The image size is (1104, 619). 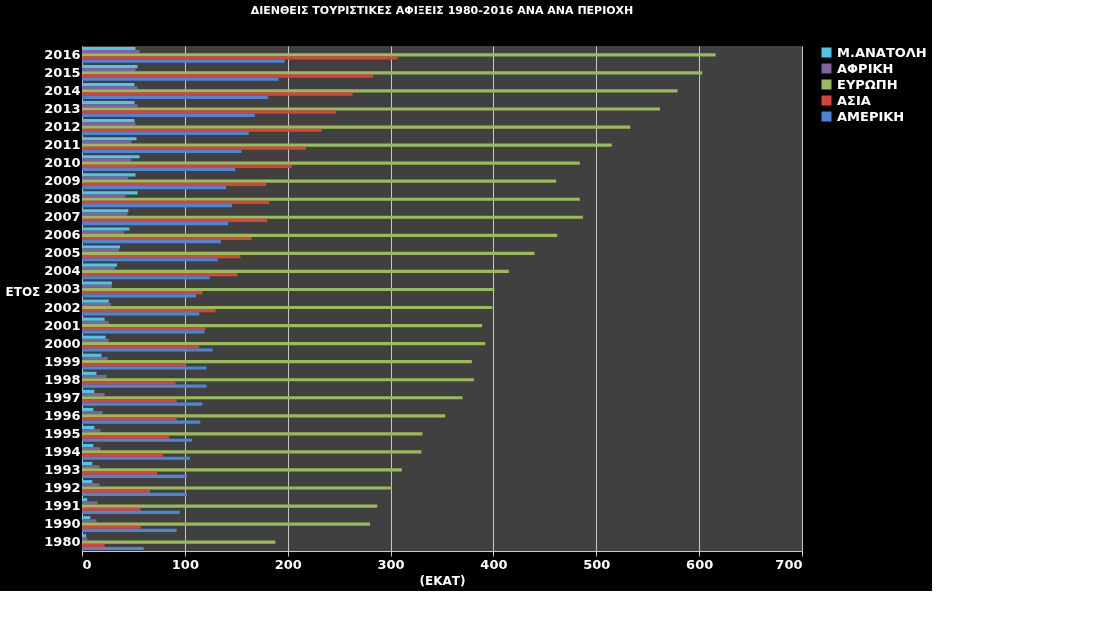 What do you see at coordinates (62, 253) in the screenshot?
I see `y-tick-label: 2005` at bounding box center [62, 253].